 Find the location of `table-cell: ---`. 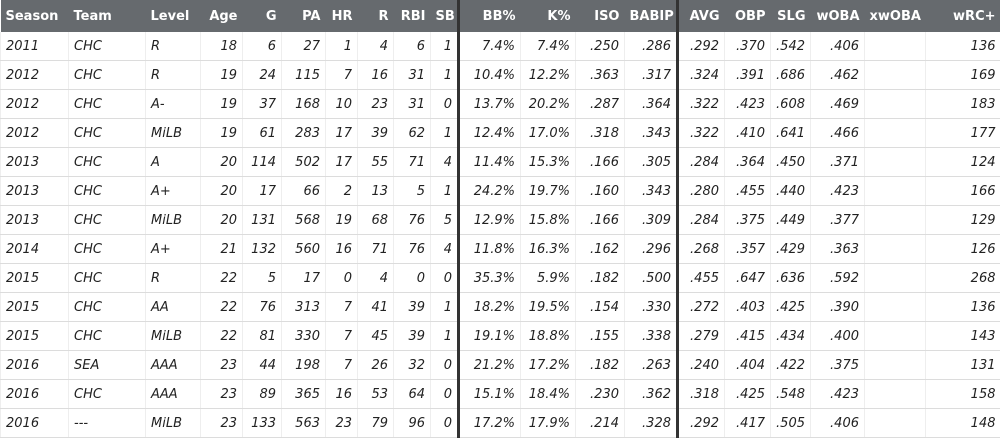

table-cell: --- is located at coordinates (107, 423).